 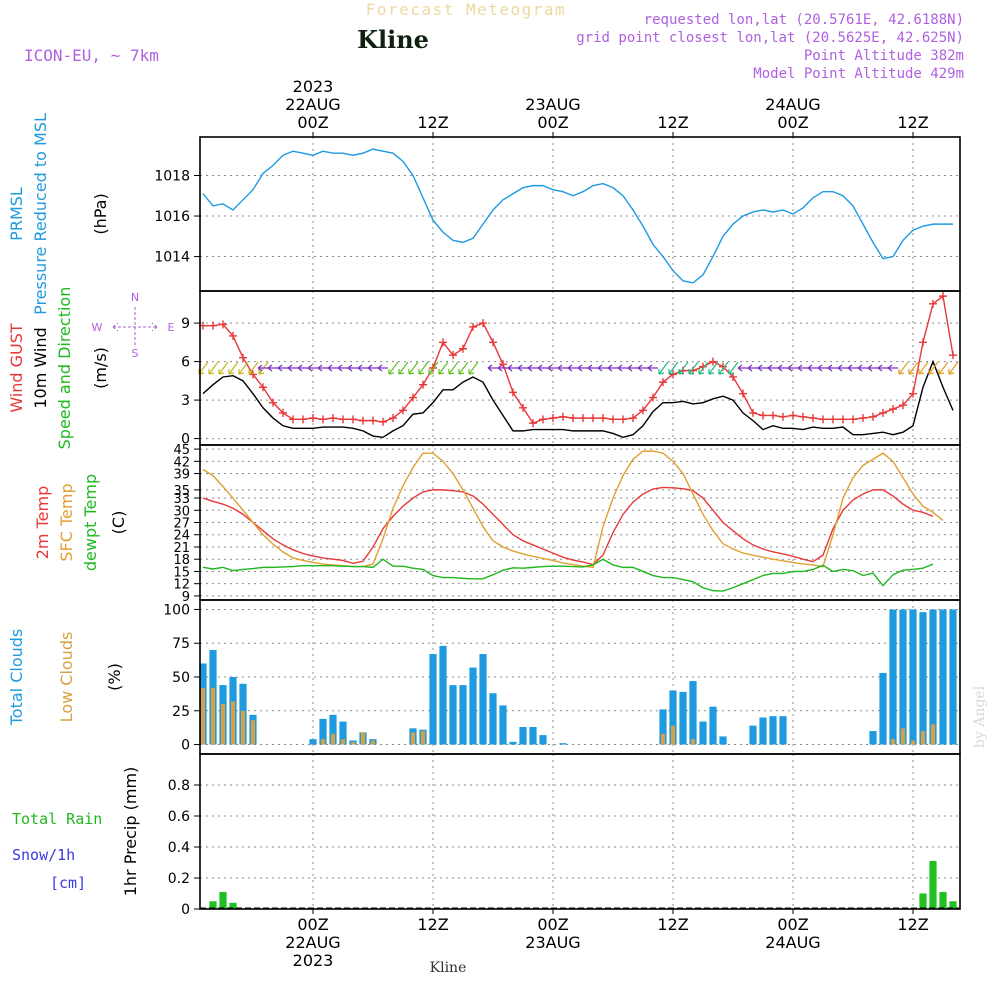 What do you see at coordinates (181, 536) in the screenshot?
I see `temperature-ytick-label: 24` at bounding box center [181, 536].